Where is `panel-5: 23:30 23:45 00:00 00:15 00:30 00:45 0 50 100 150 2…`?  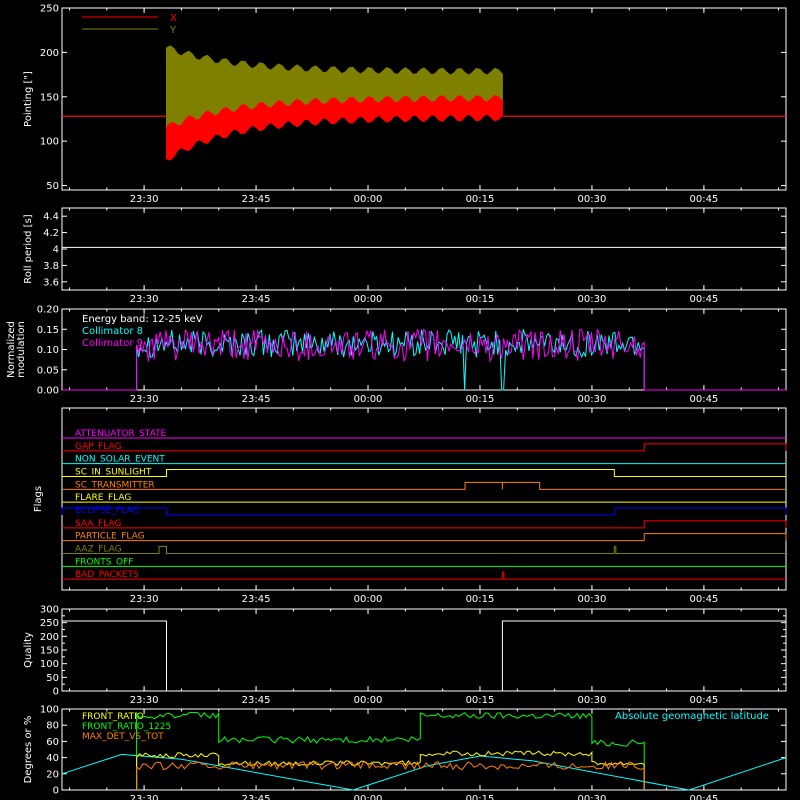
panel-5: 23:30 23:45 00:00 00:15 00:30 00:45 0 50 100 150 2… is located at coordinates (405, 655).